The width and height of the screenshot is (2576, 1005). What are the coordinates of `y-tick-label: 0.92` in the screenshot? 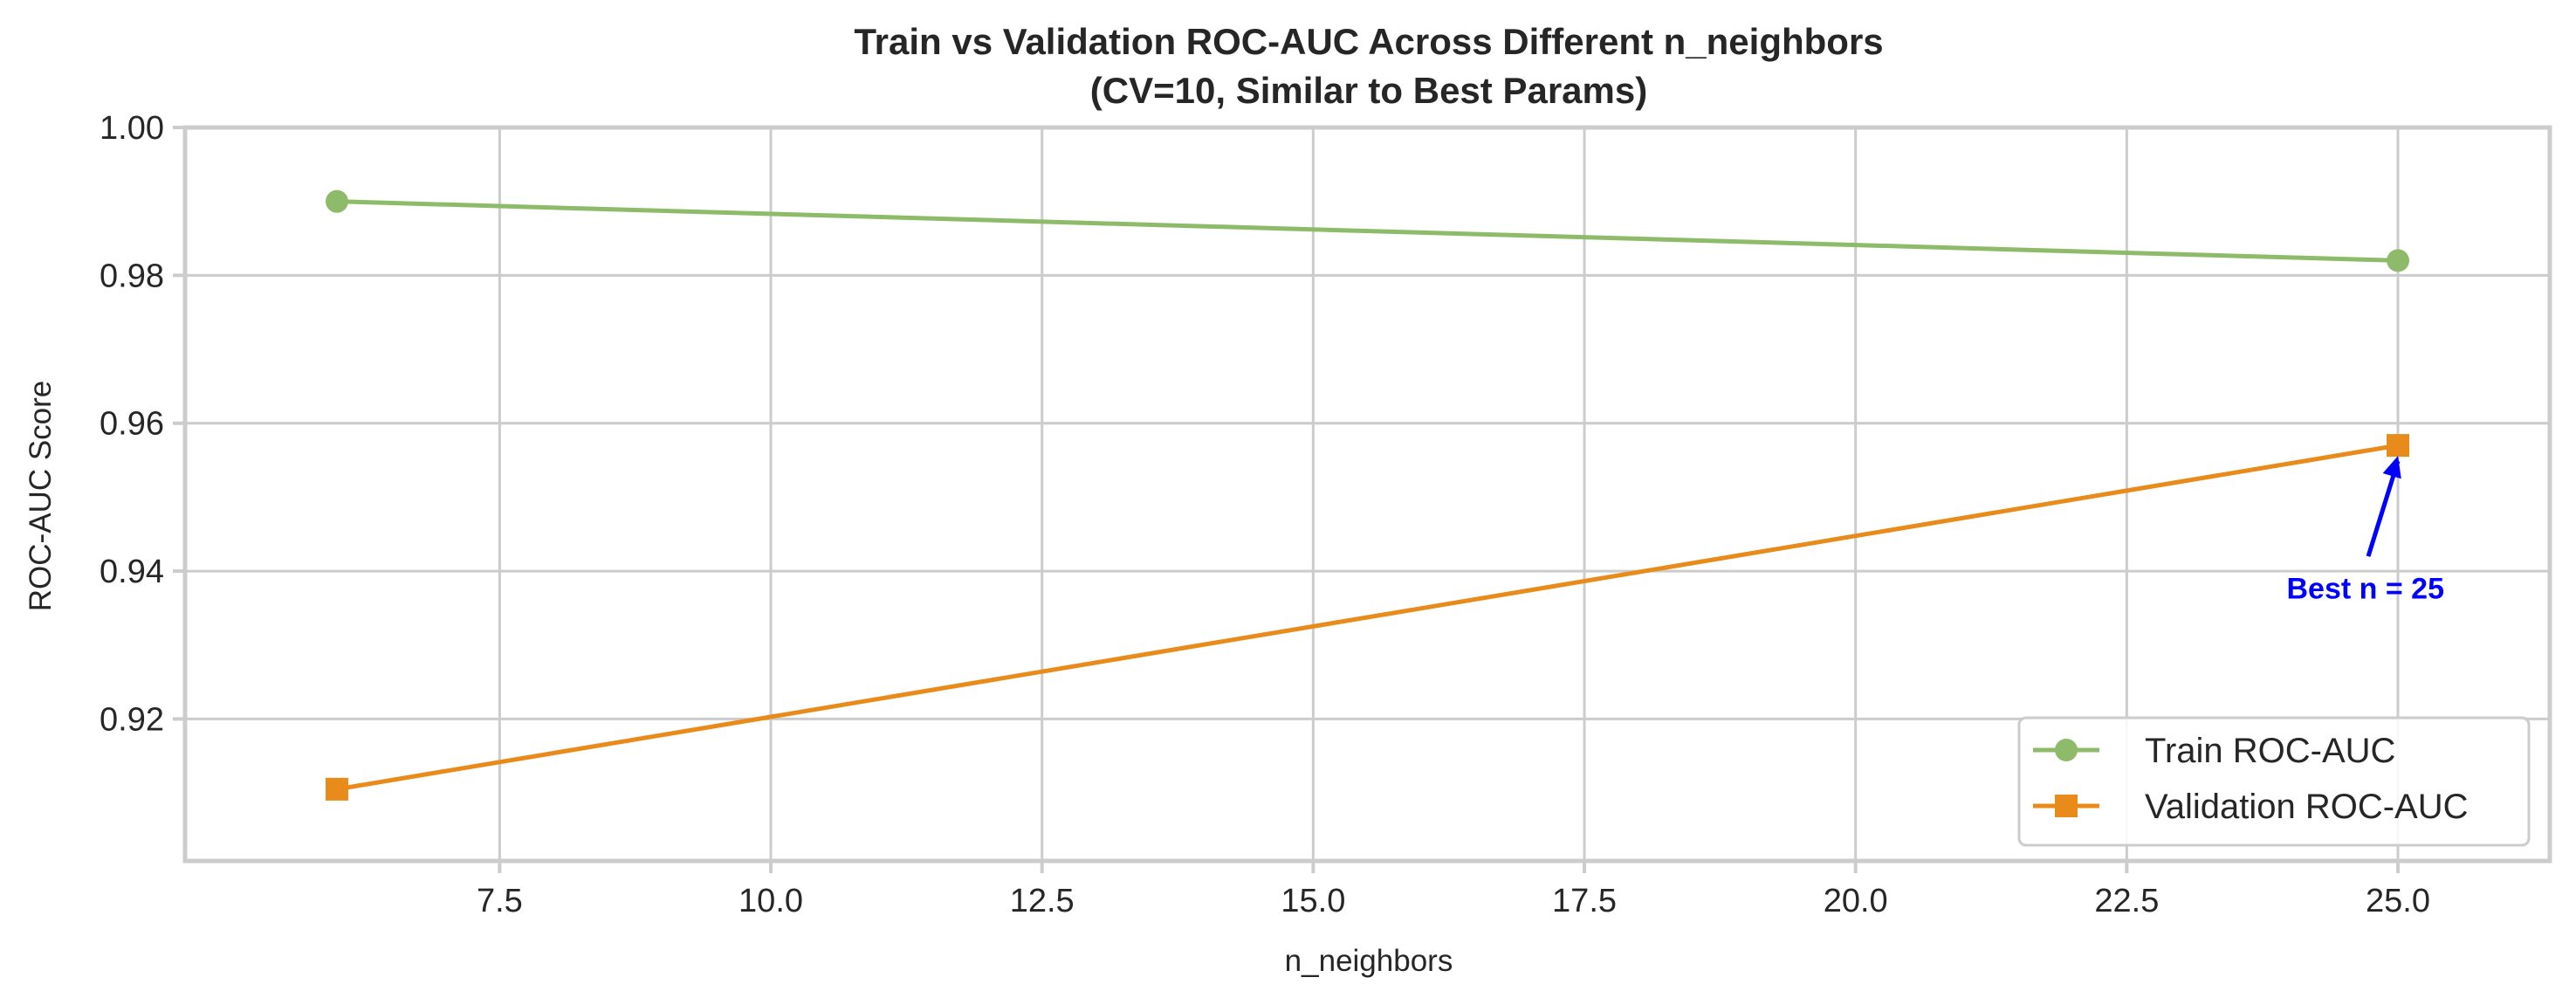 It's located at (132, 719).